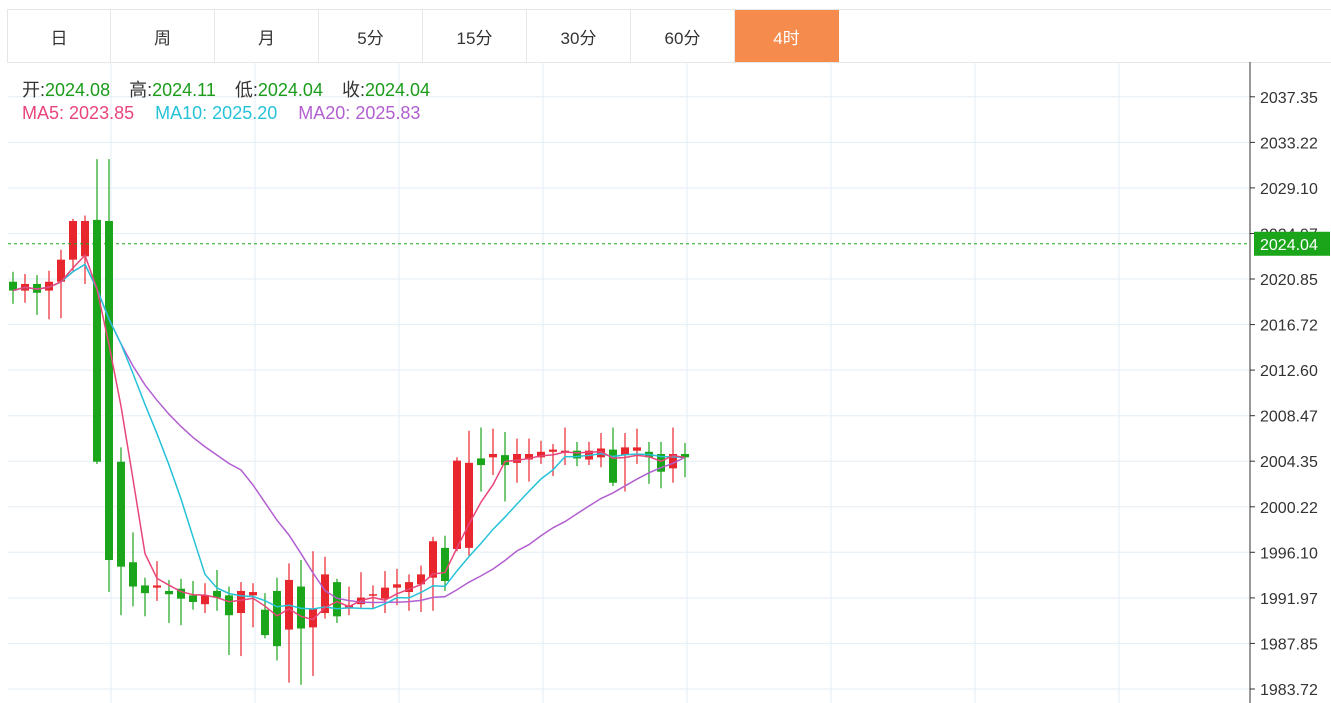  Describe the element at coordinates (1289, 417) in the screenshot. I see `y-tick-label: 2008.47` at that location.